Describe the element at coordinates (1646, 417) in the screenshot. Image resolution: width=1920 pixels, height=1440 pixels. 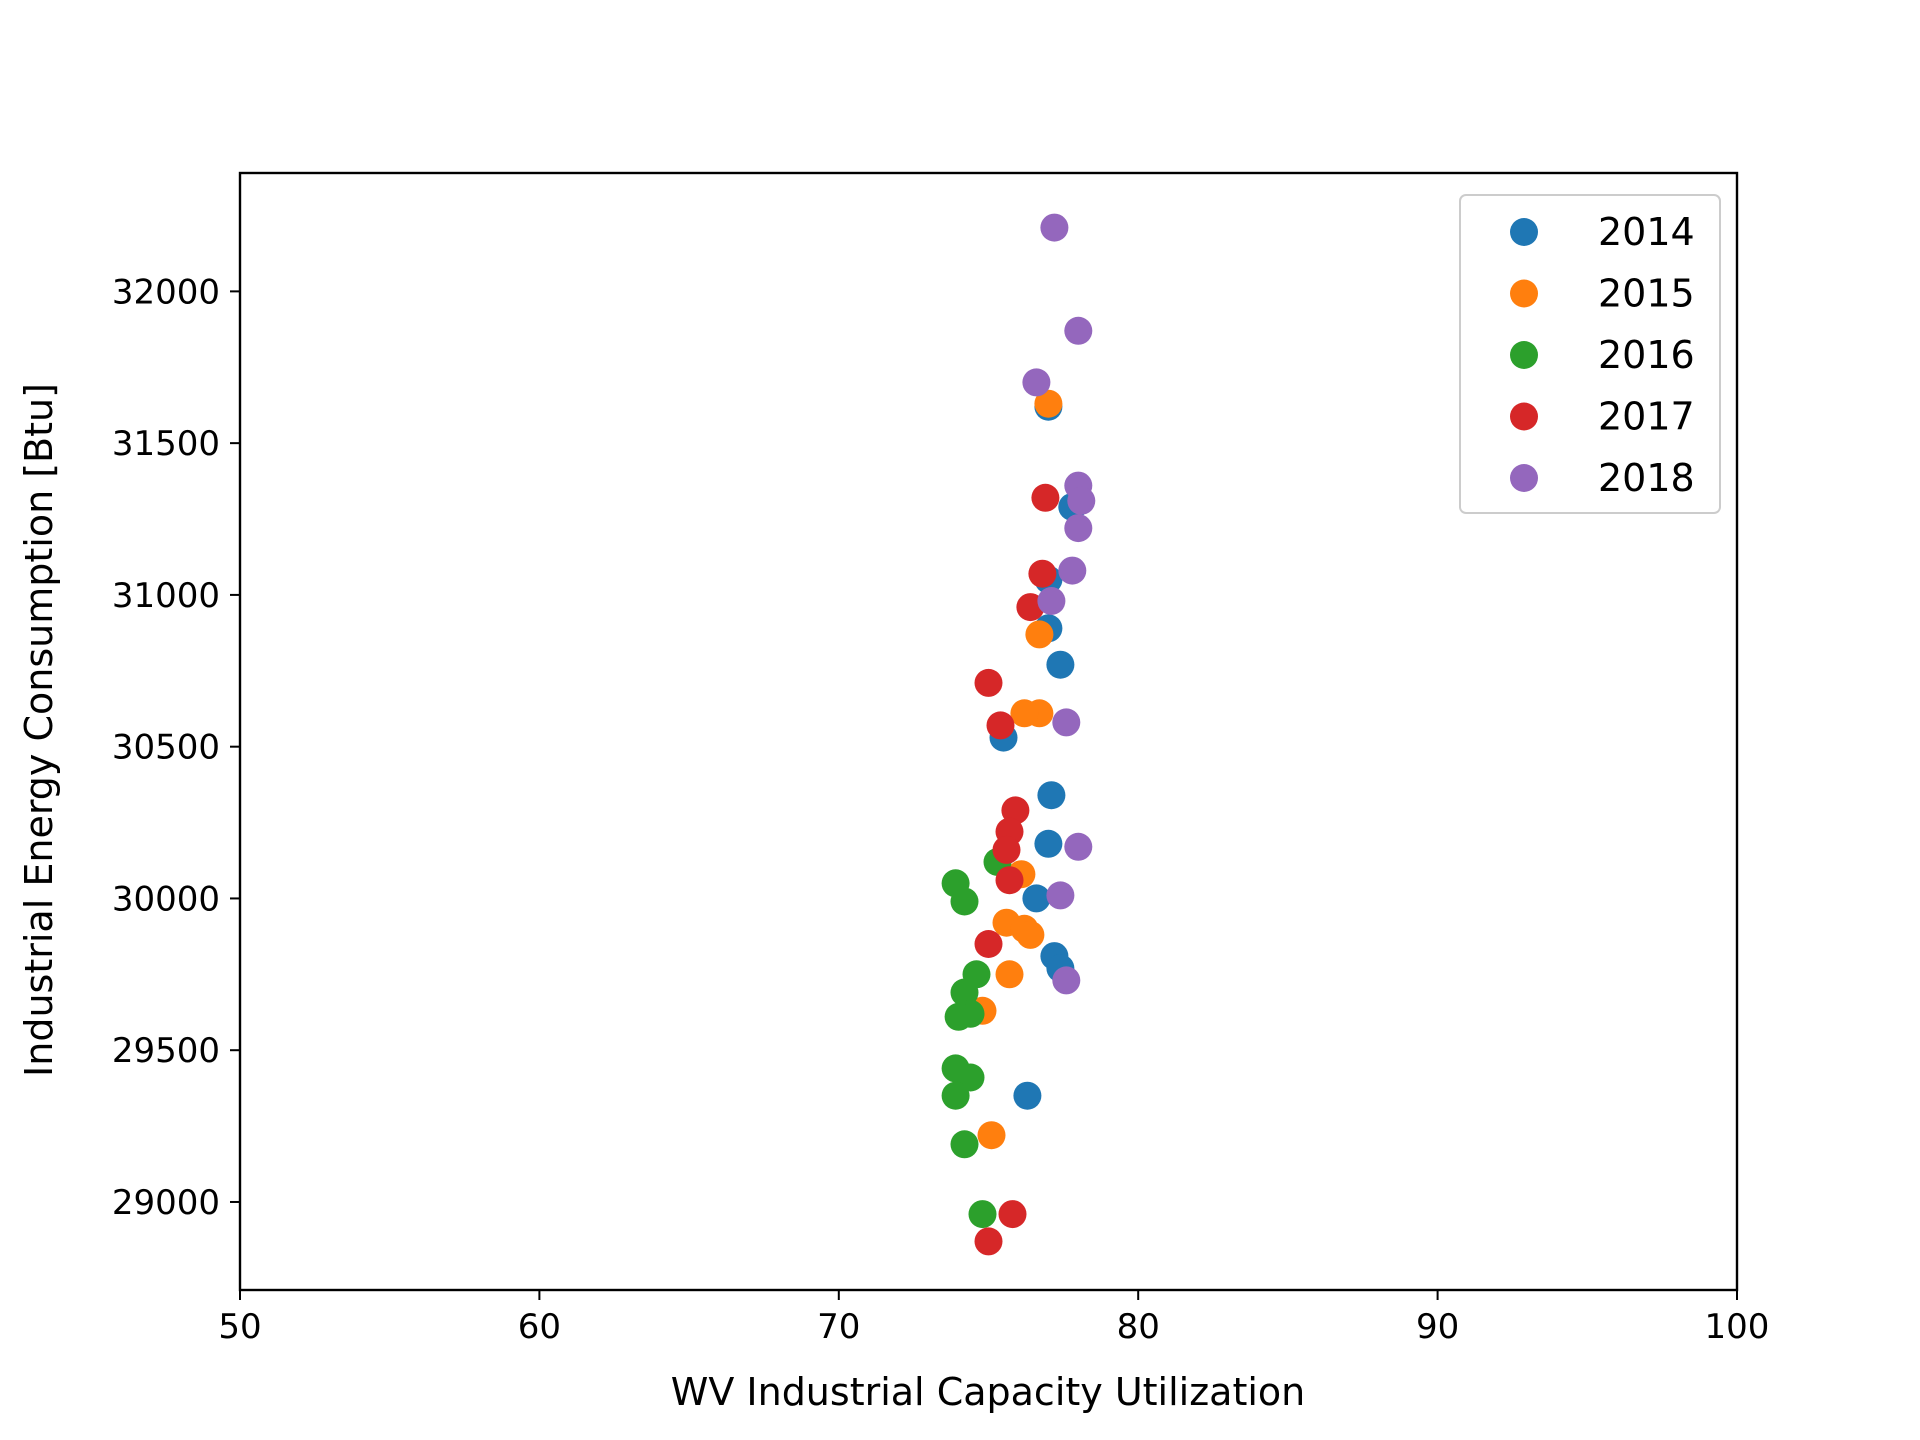
I see `legend-label-2017: 2017` at that location.